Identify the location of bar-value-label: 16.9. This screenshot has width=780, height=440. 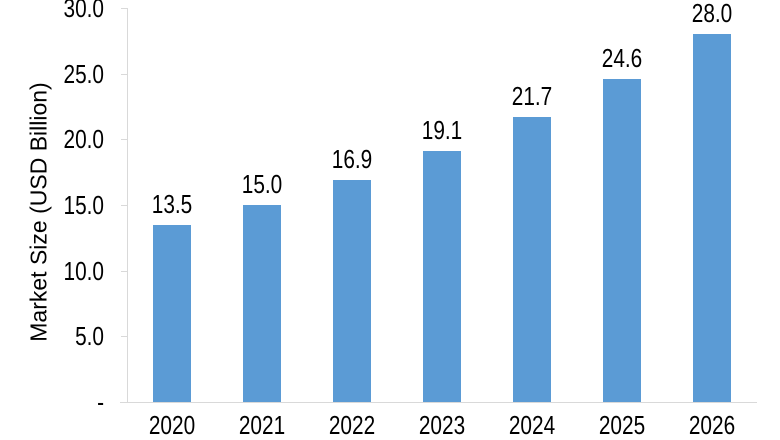
(352, 159).